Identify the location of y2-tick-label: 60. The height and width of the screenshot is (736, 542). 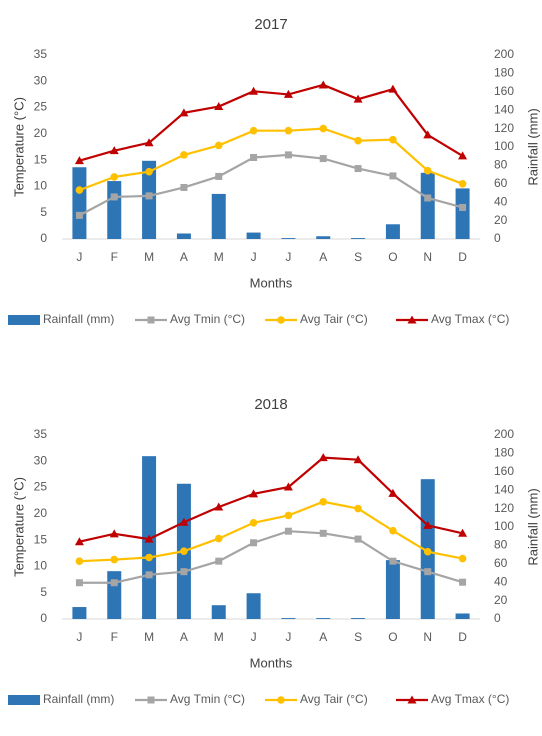
(501, 183).